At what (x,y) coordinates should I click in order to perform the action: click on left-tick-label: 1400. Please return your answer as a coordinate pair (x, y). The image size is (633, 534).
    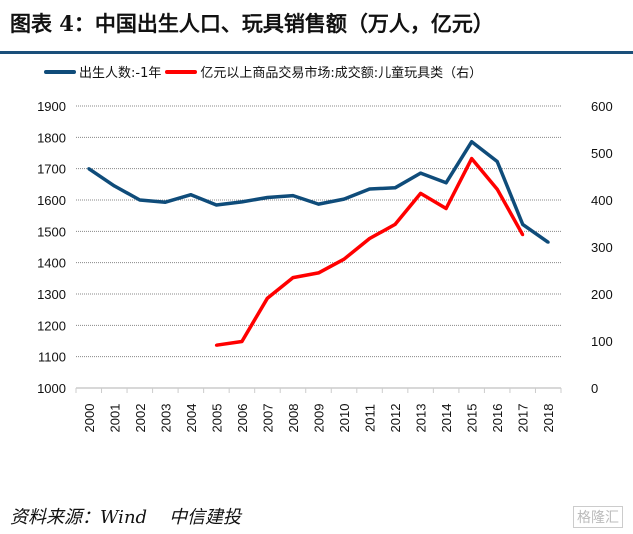
    Looking at the image, I should click on (51, 263).